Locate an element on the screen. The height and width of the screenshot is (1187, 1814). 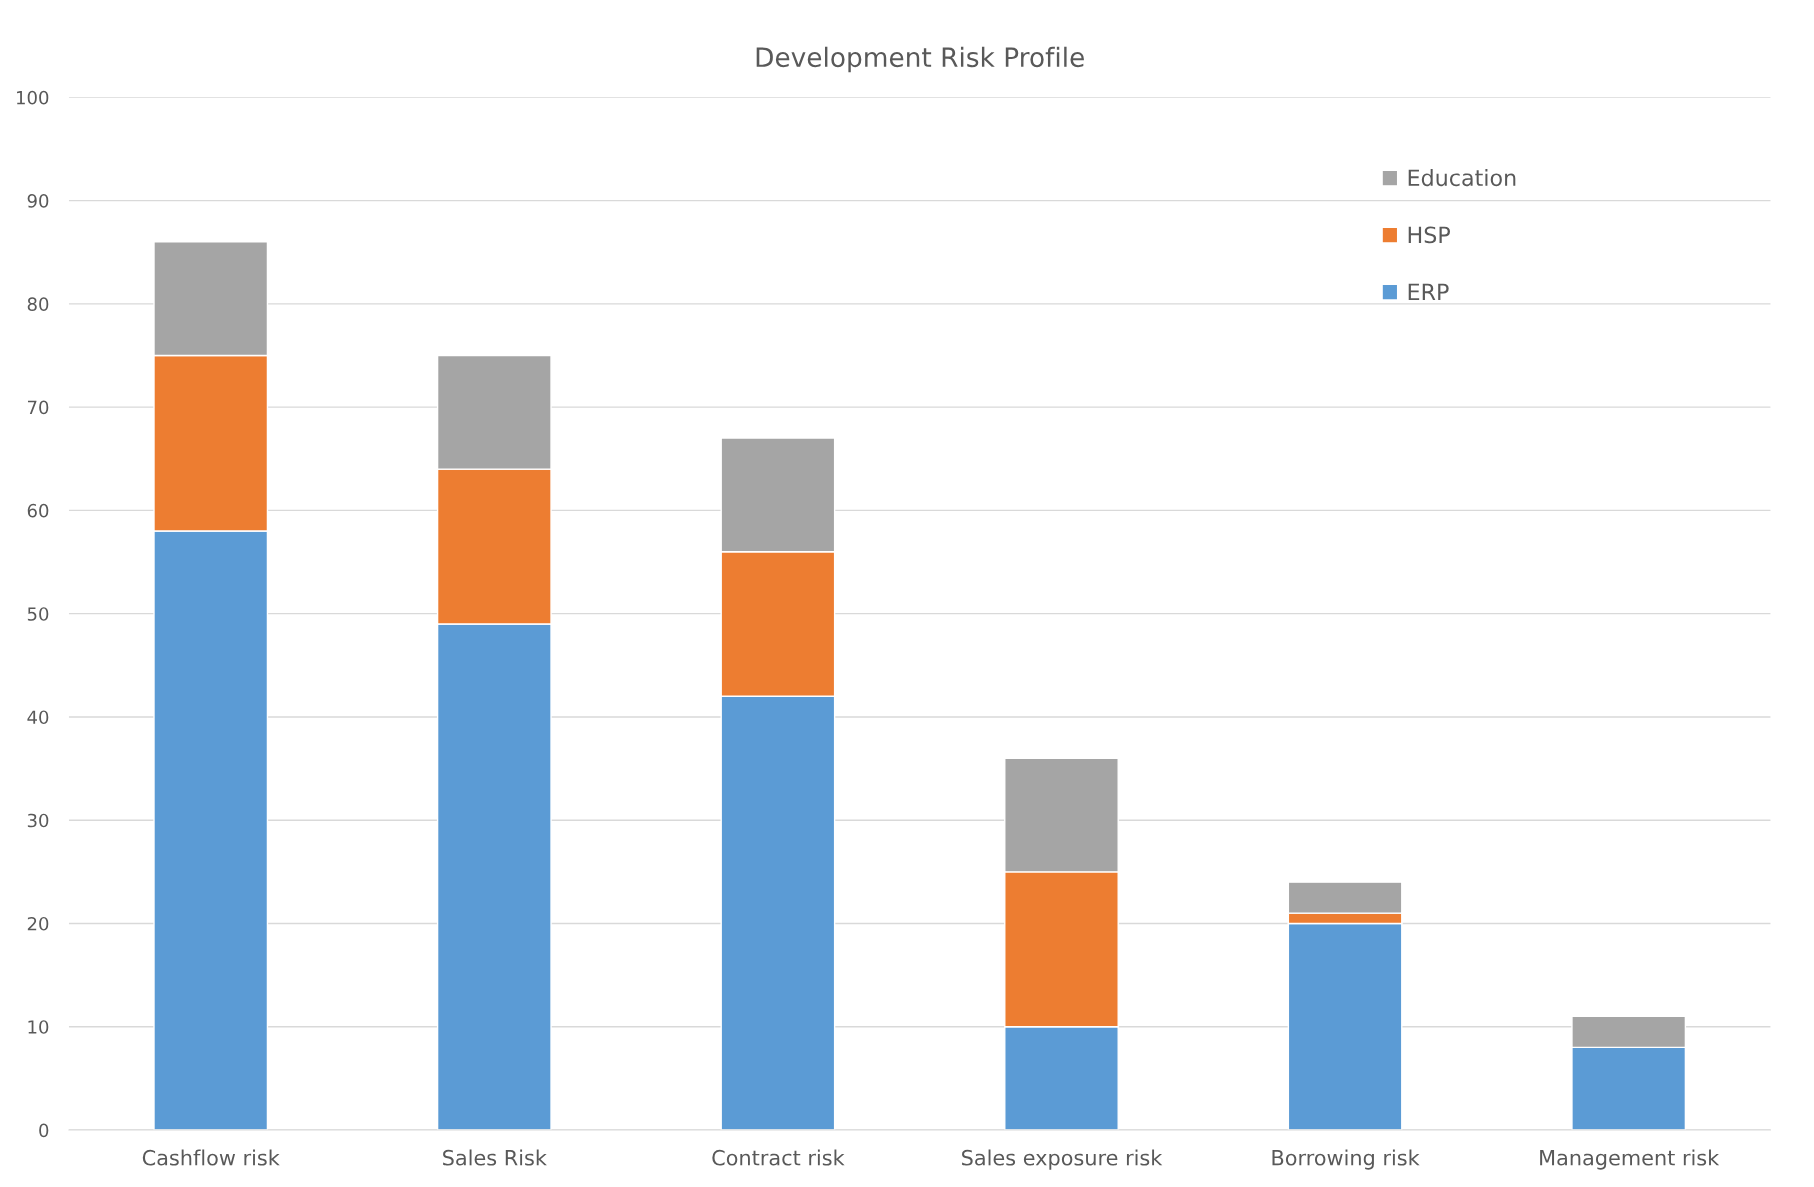
x-tick-label: Sales exposure risk is located at coordinates (1062, 1159).